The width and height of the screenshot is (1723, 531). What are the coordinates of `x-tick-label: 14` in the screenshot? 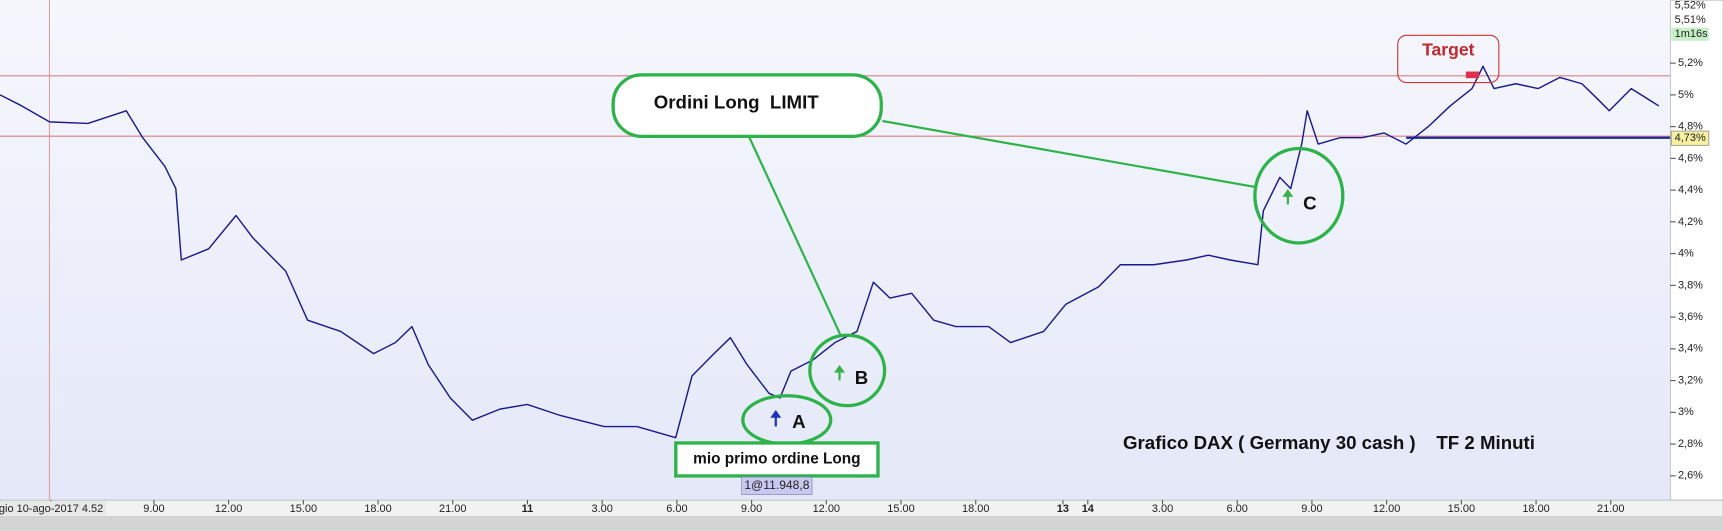 It's located at (1088, 509).